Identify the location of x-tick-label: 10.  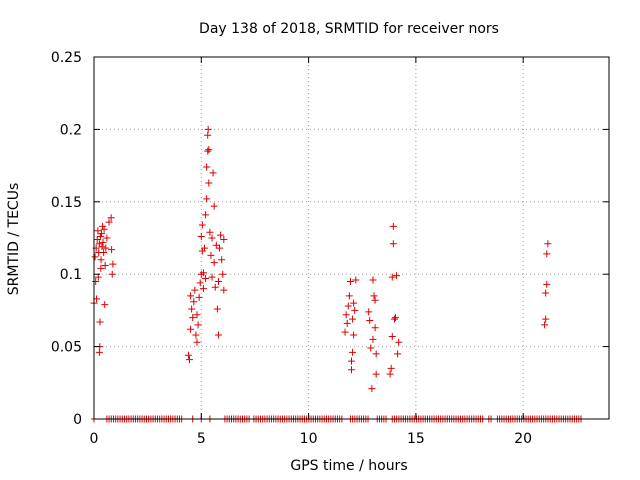
(309, 439).